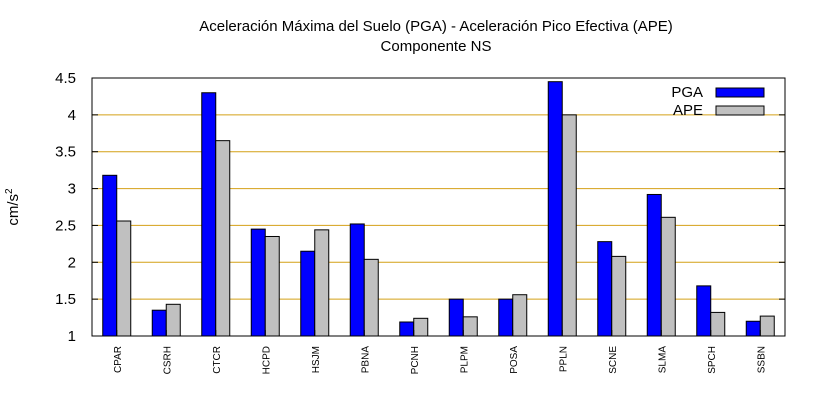 The width and height of the screenshot is (820, 400). I want to click on bar-ape-ssbn, so click(767, 326).